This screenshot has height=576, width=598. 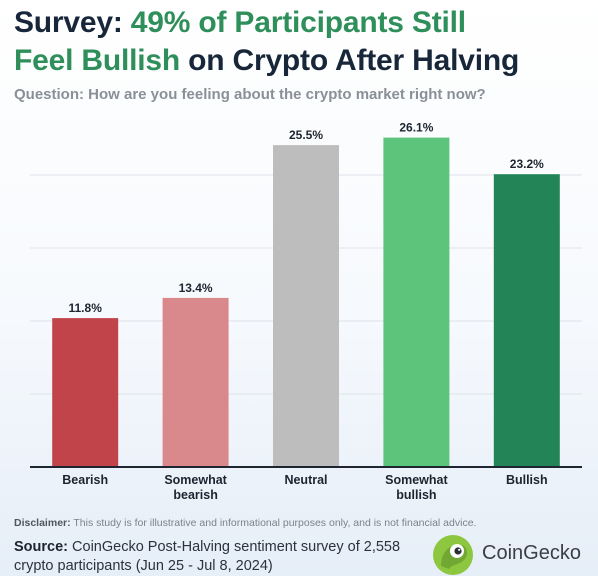 I want to click on category-label: bearish, so click(x=195, y=495).